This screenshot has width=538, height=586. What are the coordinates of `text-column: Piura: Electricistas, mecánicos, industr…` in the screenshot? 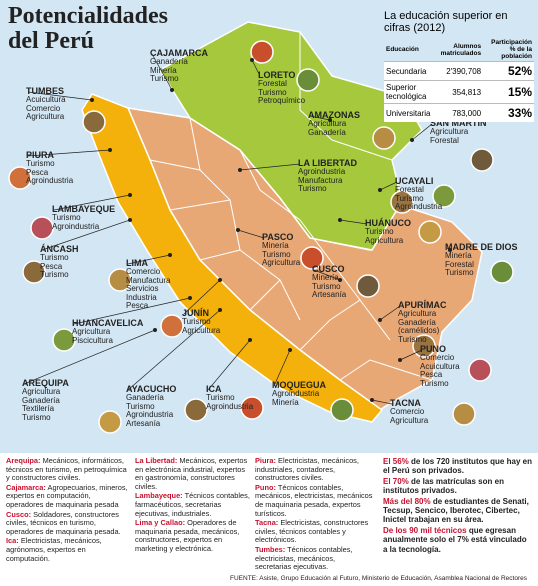 It's located at (314, 514).